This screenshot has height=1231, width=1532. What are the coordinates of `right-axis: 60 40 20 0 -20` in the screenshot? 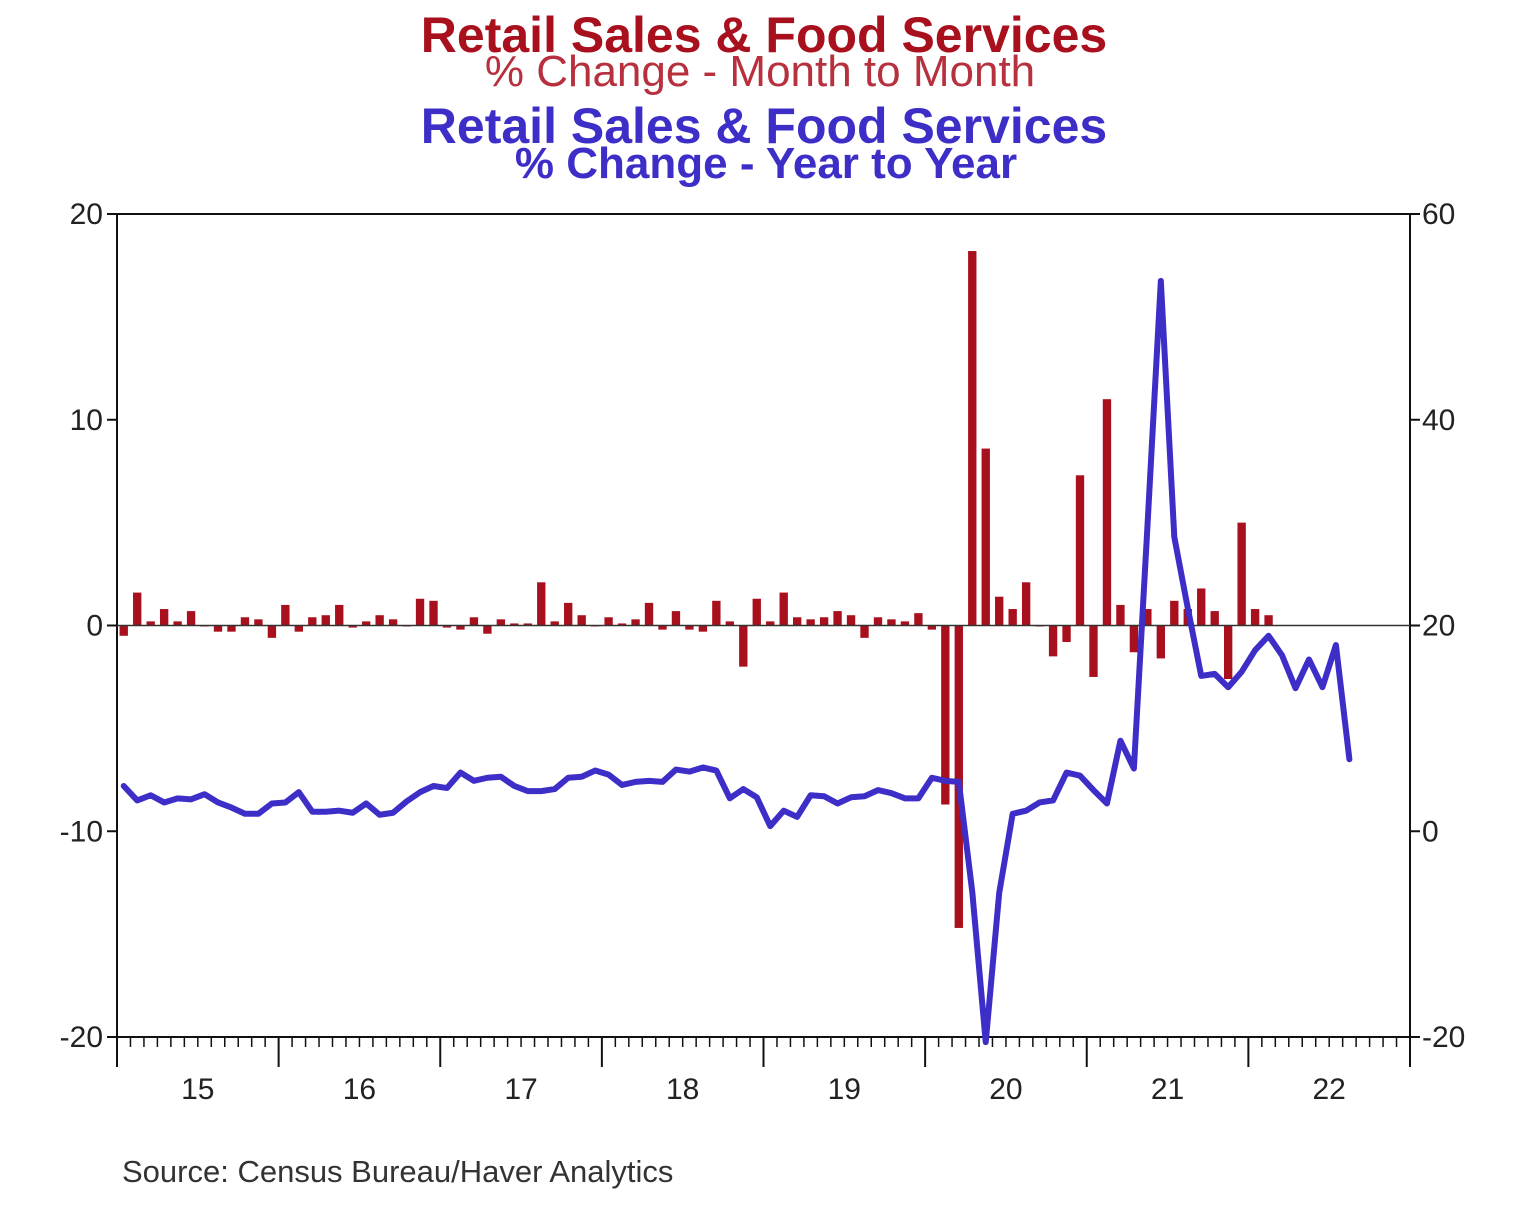 It's located at (1437, 626).